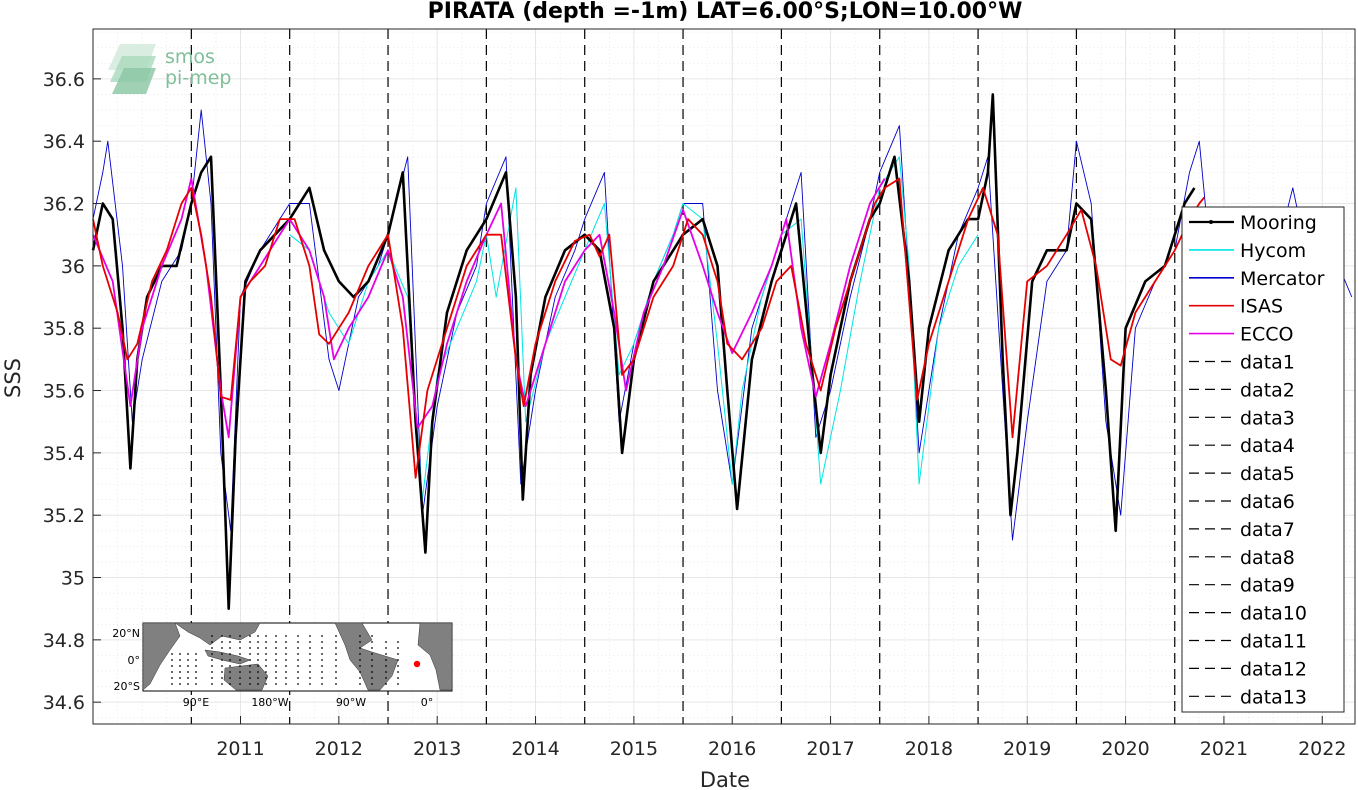 The height and width of the screenshot is (790, 1358). Describe the element at coordinates (64, 641) in the screenshot. I see `y-tick-label: 34.8` at that location.